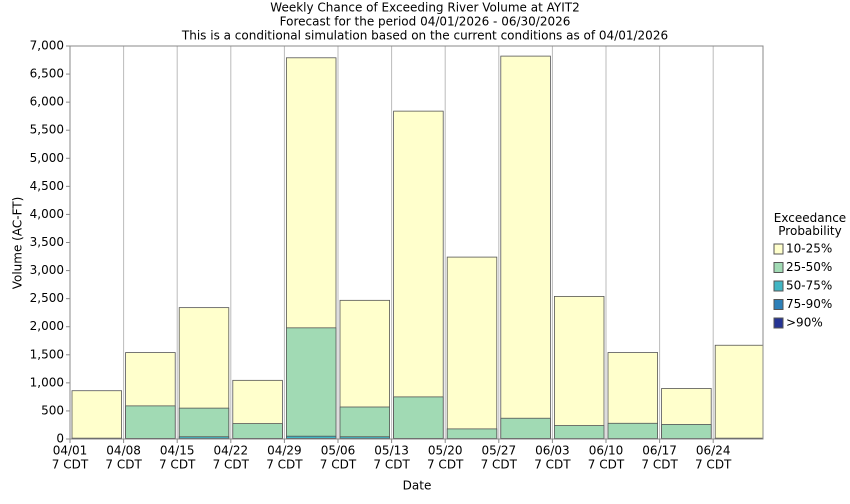  What do you see at coordinates (47, 298) in the screenshot?
I see `y-tick-label: 2,500` at bounding box center [47, 298].